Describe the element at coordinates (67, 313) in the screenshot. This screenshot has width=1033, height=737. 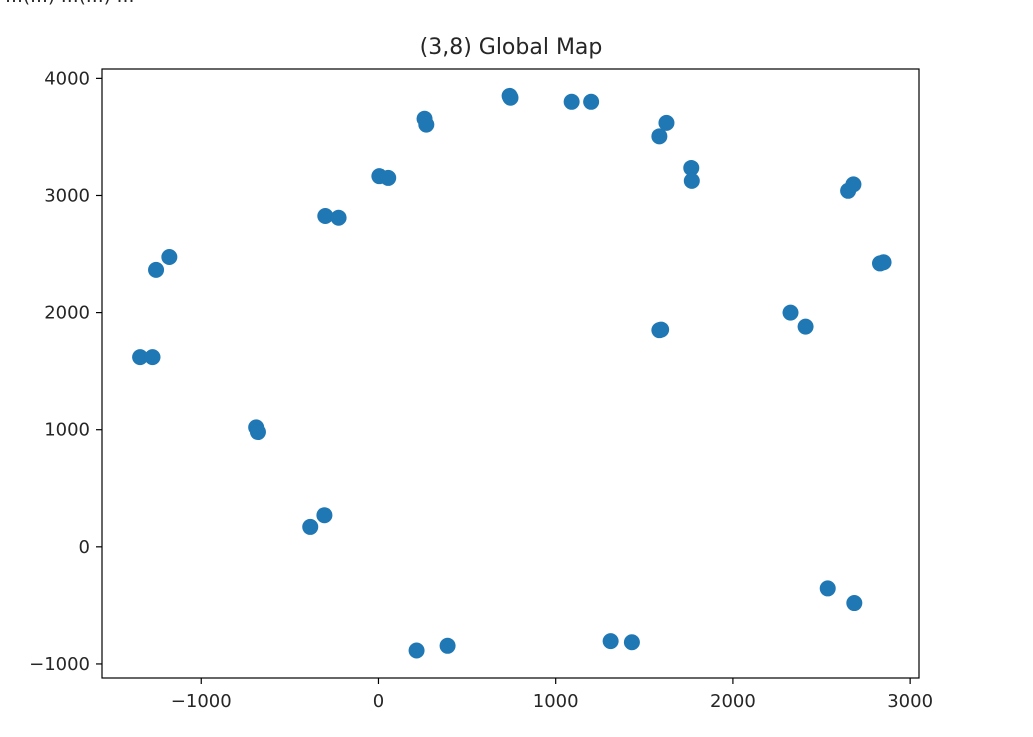
I see `y-tick-label: 2000` at that location.